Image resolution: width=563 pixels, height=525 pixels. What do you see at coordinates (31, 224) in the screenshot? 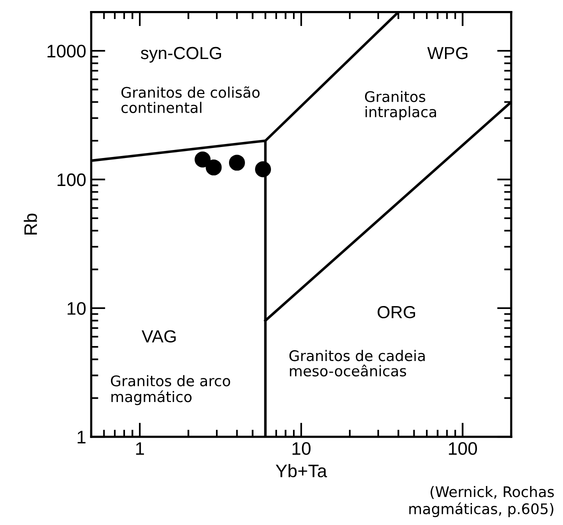
I see `y-axis-title: Rb` at bounding box center [31, 224].